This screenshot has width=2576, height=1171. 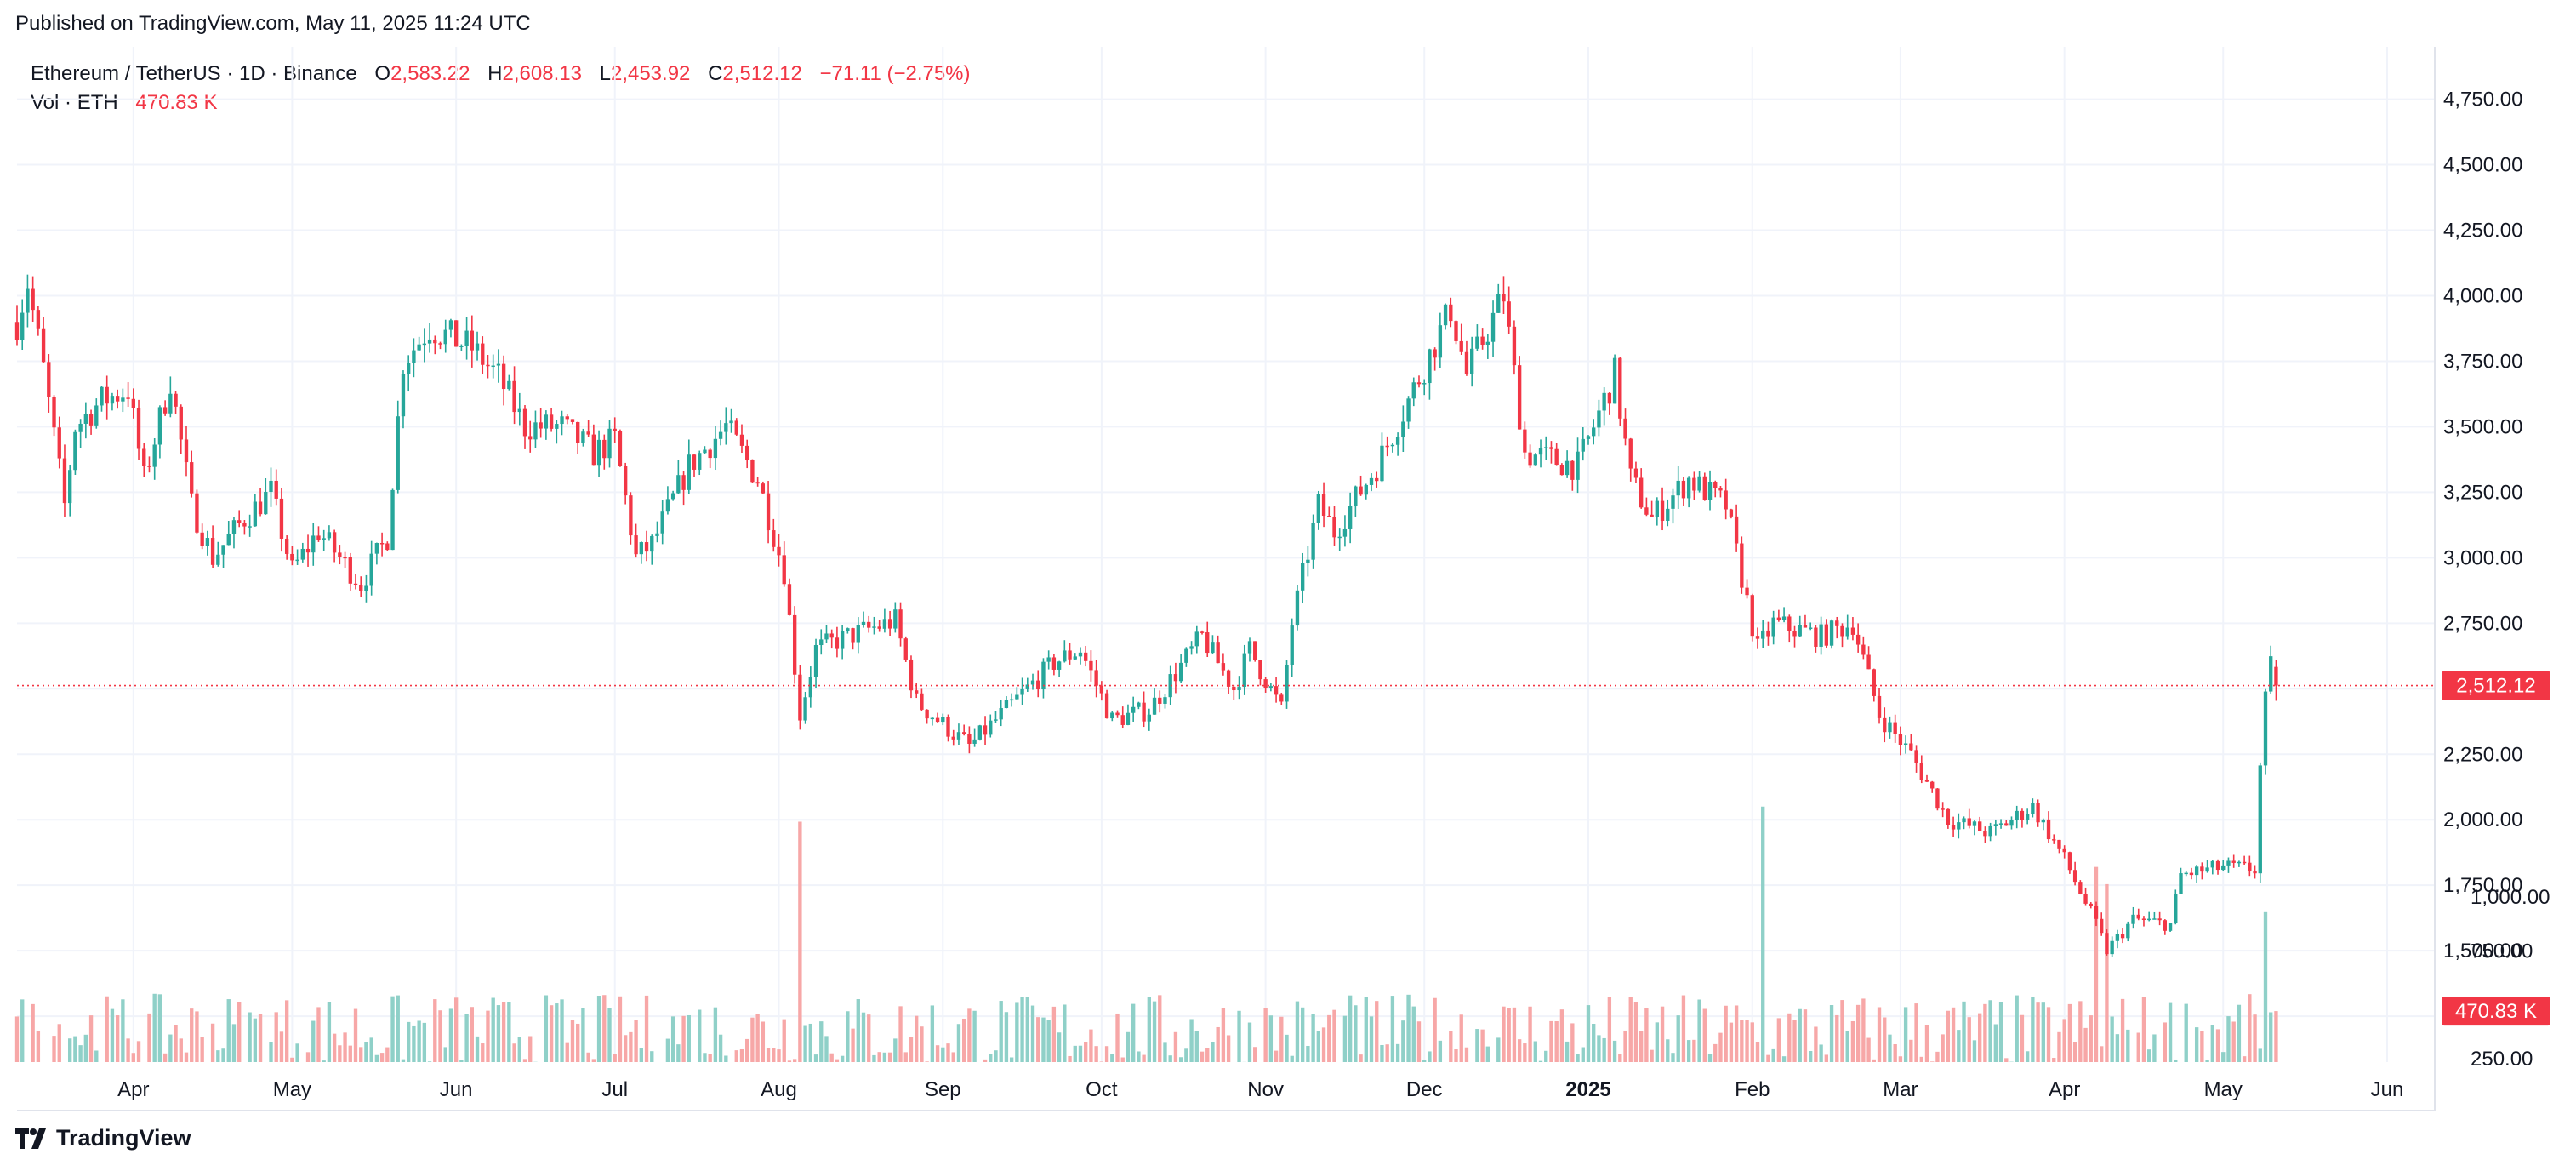 What do you see at coordinates (2496, 1011) in the screenshot?
I see `last-volume-badge-label: 470.83 K` at bounding box center [2496, 1011].